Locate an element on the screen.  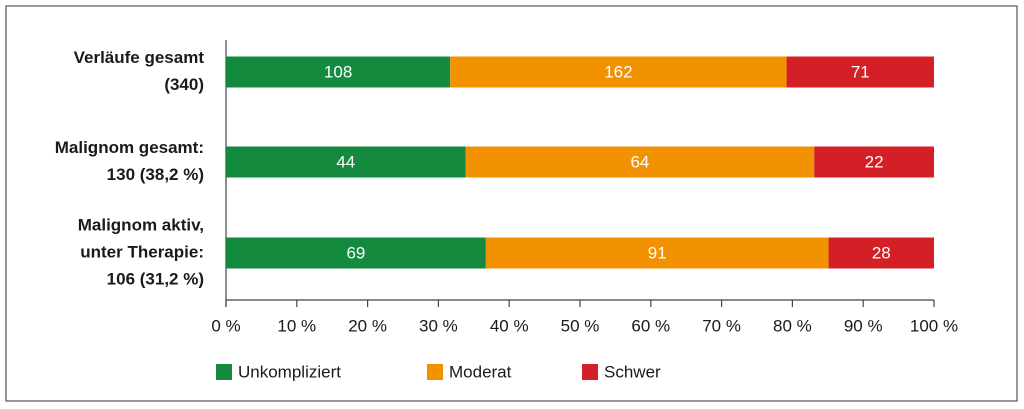
data-label: 28 is located at coordinates (881, 252).